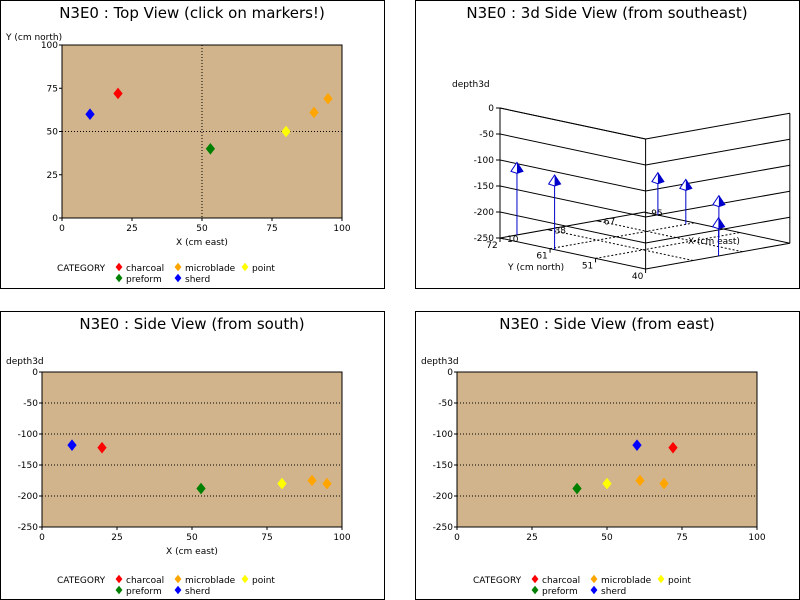 This screenshot has width=800, height=600. I want to click on legend-label-microblade: microblade, so click(626, 581).